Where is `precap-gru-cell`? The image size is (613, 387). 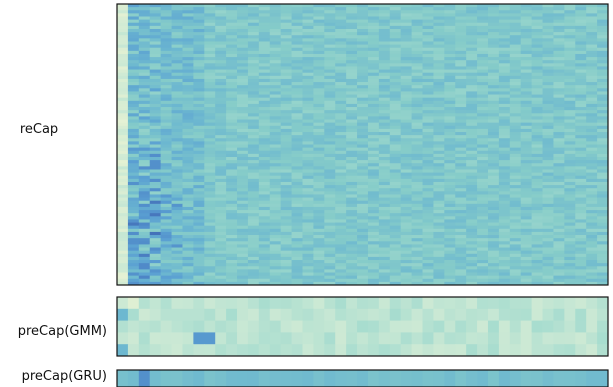 precap-gru-cell is located at coordinates (330, 378).